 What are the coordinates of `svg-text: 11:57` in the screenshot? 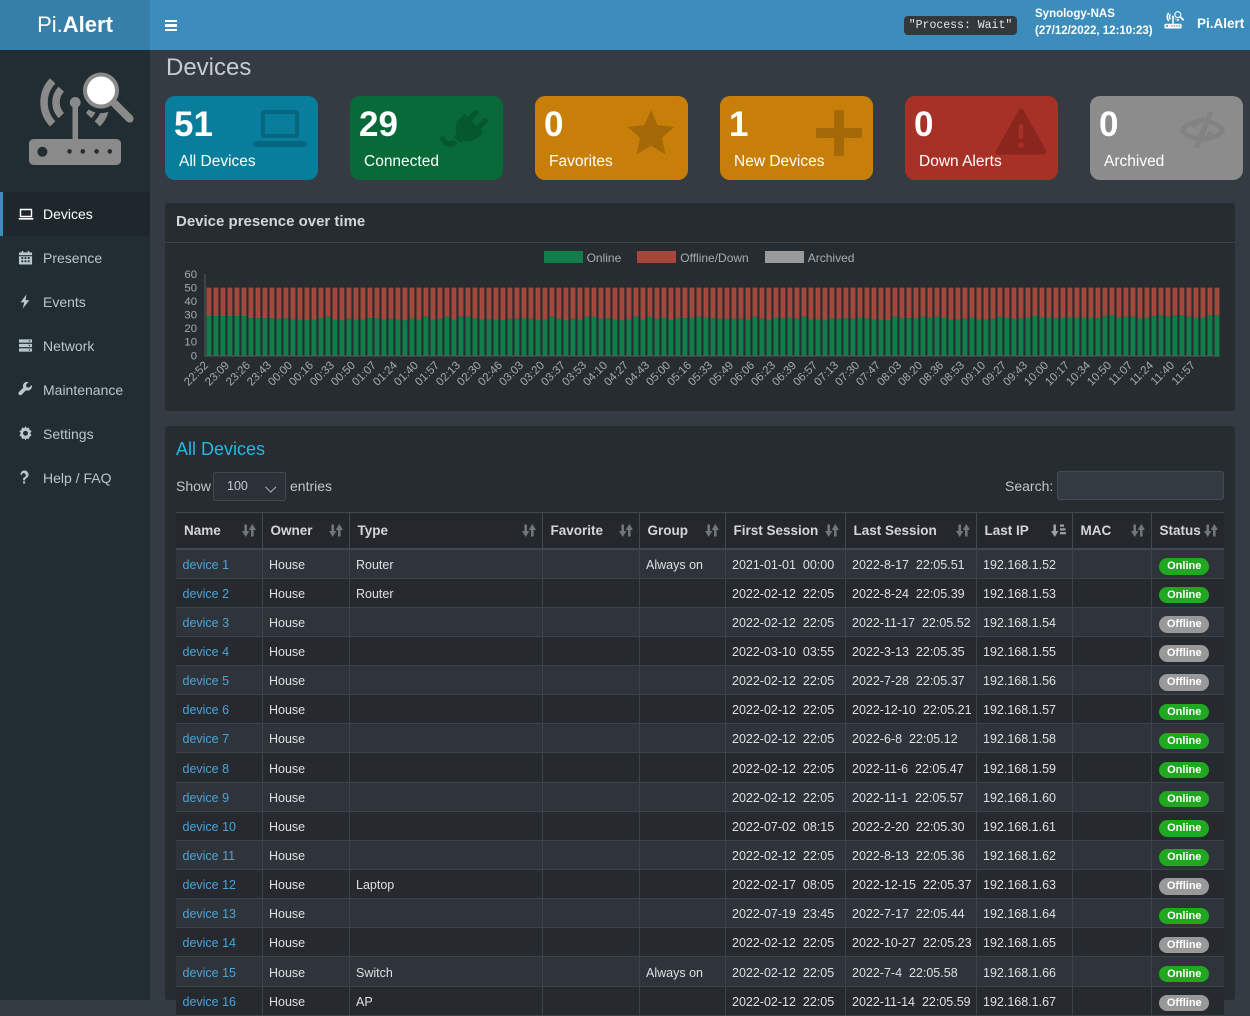 It's located at (1184, 374).